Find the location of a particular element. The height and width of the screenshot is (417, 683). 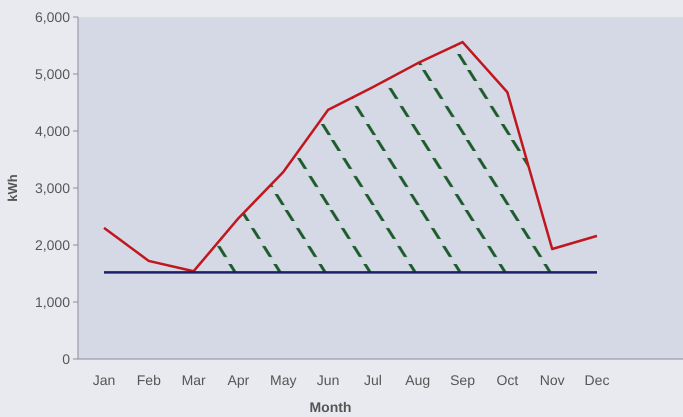

x-tick-label: Aug is located at coordinates (417, 380).